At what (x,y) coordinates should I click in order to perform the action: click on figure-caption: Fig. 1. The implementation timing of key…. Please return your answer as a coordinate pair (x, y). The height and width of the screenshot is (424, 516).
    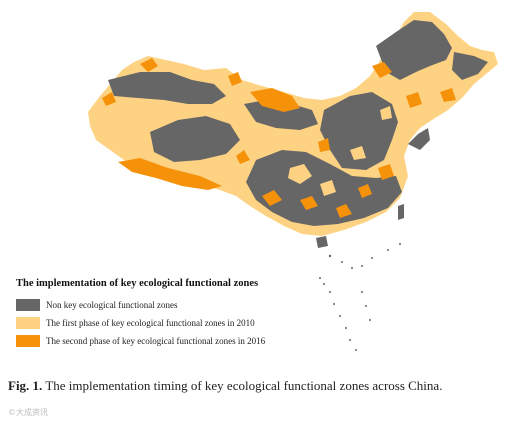
    Looking at the image, I should click on (258, 386).